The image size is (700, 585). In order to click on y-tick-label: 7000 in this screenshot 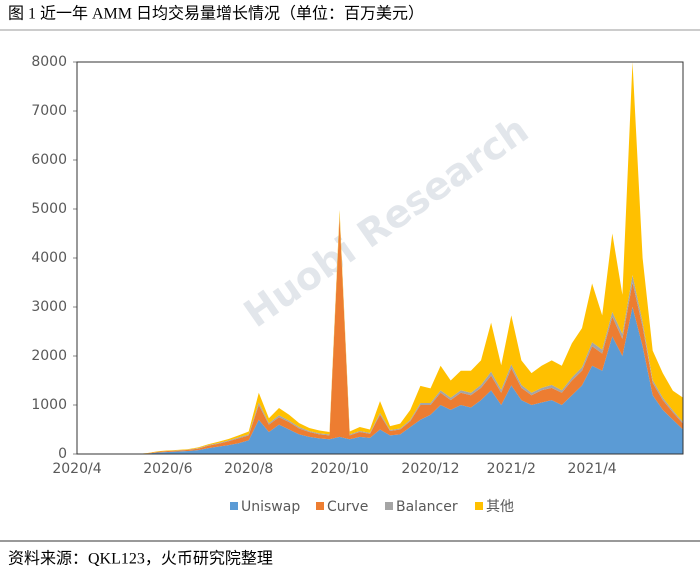, I will do `click(49, 111)`.